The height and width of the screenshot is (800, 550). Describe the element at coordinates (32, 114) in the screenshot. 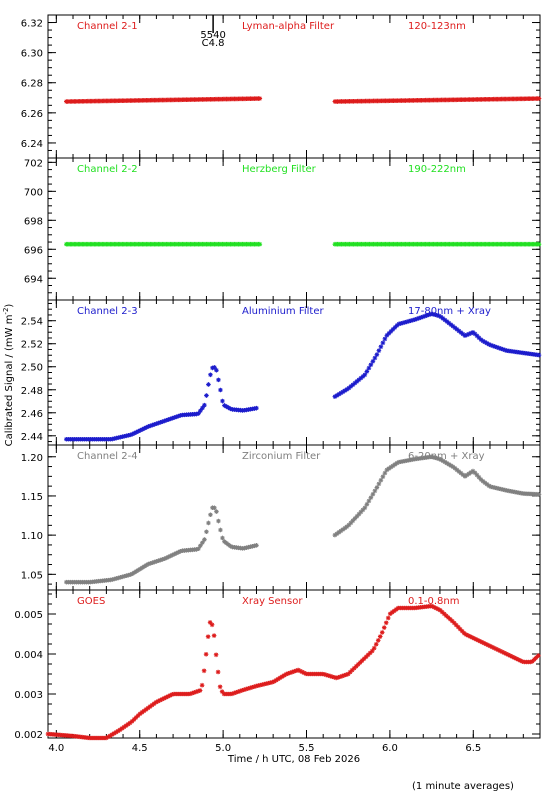

I see `p1-ytick-label-1: 6.26` at that location.